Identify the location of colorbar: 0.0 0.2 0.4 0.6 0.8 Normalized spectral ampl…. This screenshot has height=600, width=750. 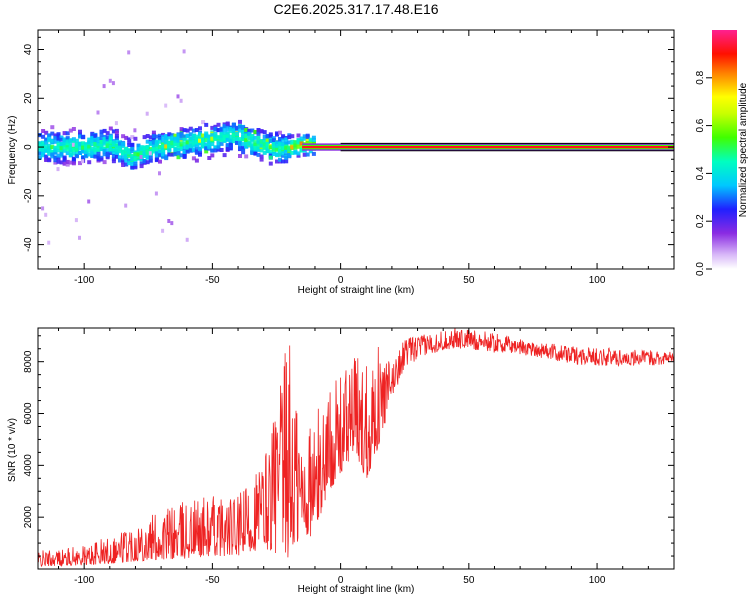
(722, 153).